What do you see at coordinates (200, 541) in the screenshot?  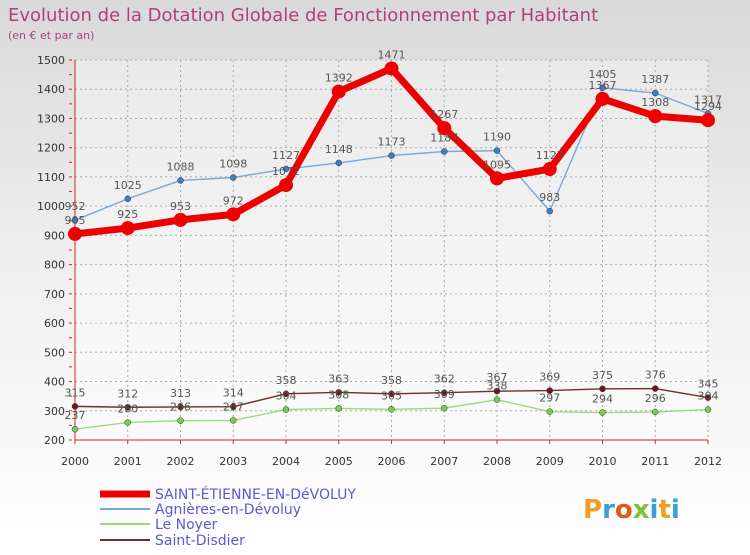 I see `legend-label: Saint-Disdier` at bounding box center [200, 541].